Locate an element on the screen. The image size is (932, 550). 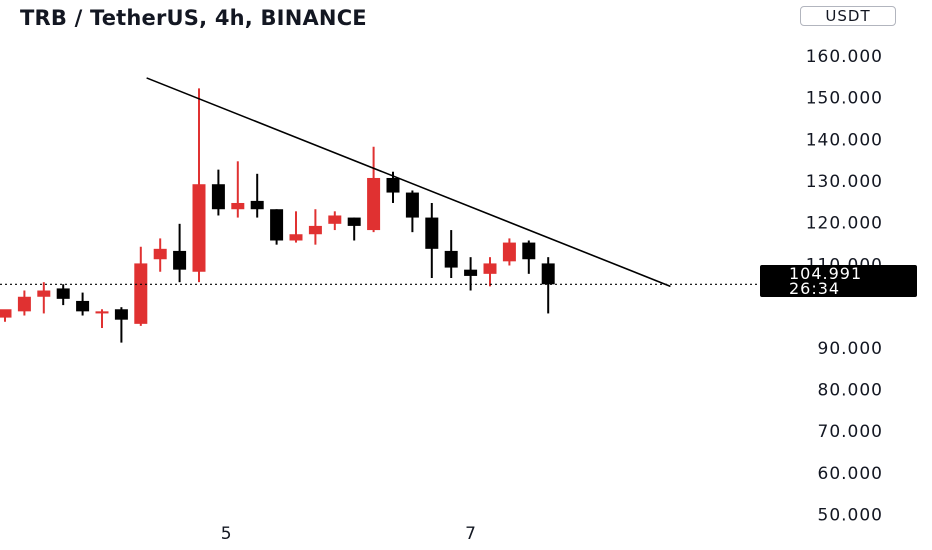
x-tick-label: 5 is located at coordinates (226, 534).